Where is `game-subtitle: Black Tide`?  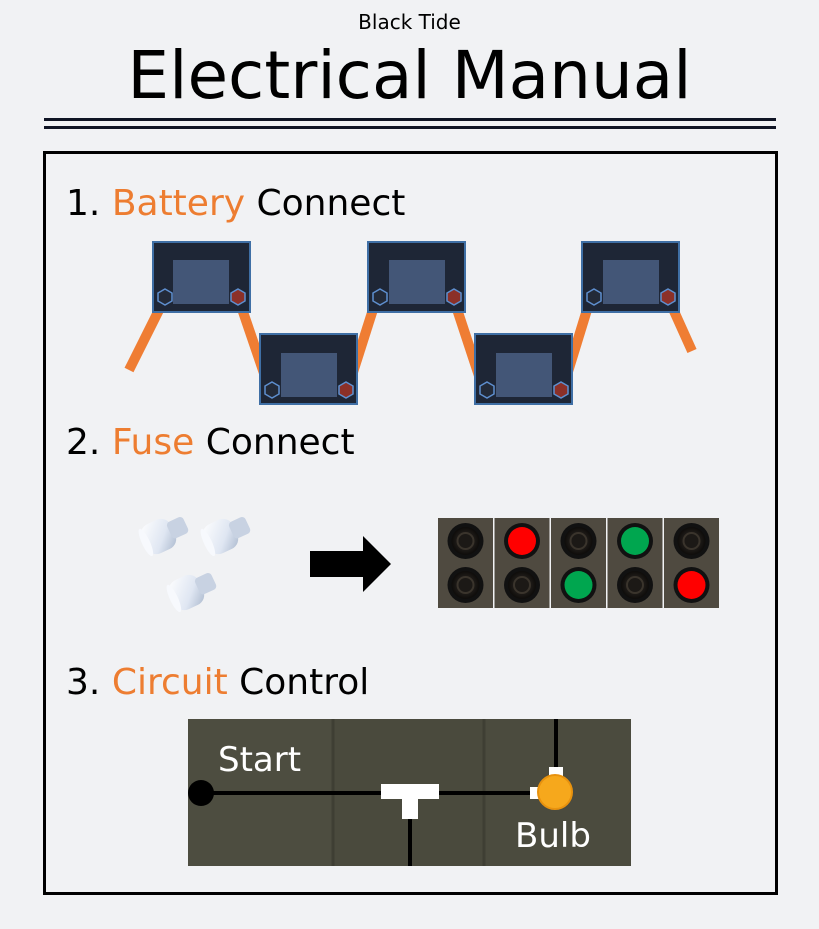
game-subtitle: Black Tide is located at coordinates (409, 22).